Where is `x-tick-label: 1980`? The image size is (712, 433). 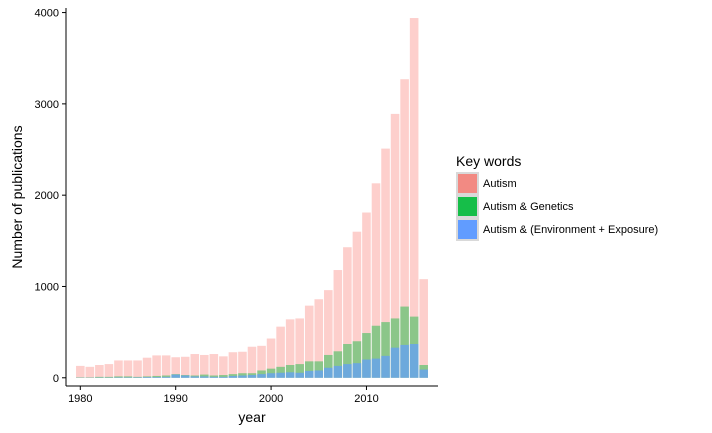
x-tick-label: 1980 is located at coordinates (80, 399).